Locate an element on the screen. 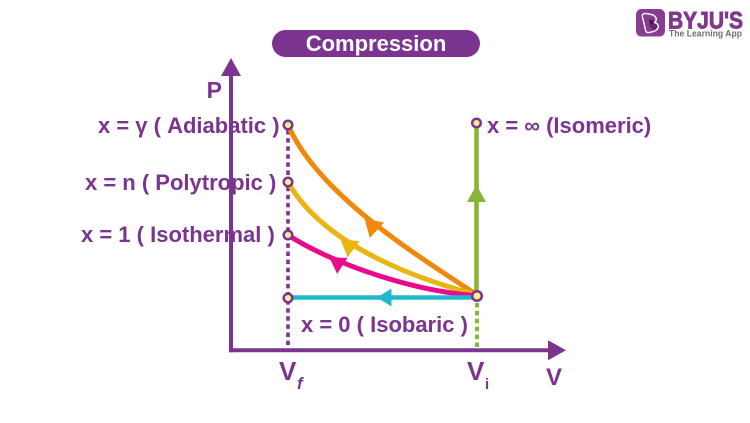 This screenshot has height=423, width=750. svg-text: Compression is located at coordinates (376, 43).